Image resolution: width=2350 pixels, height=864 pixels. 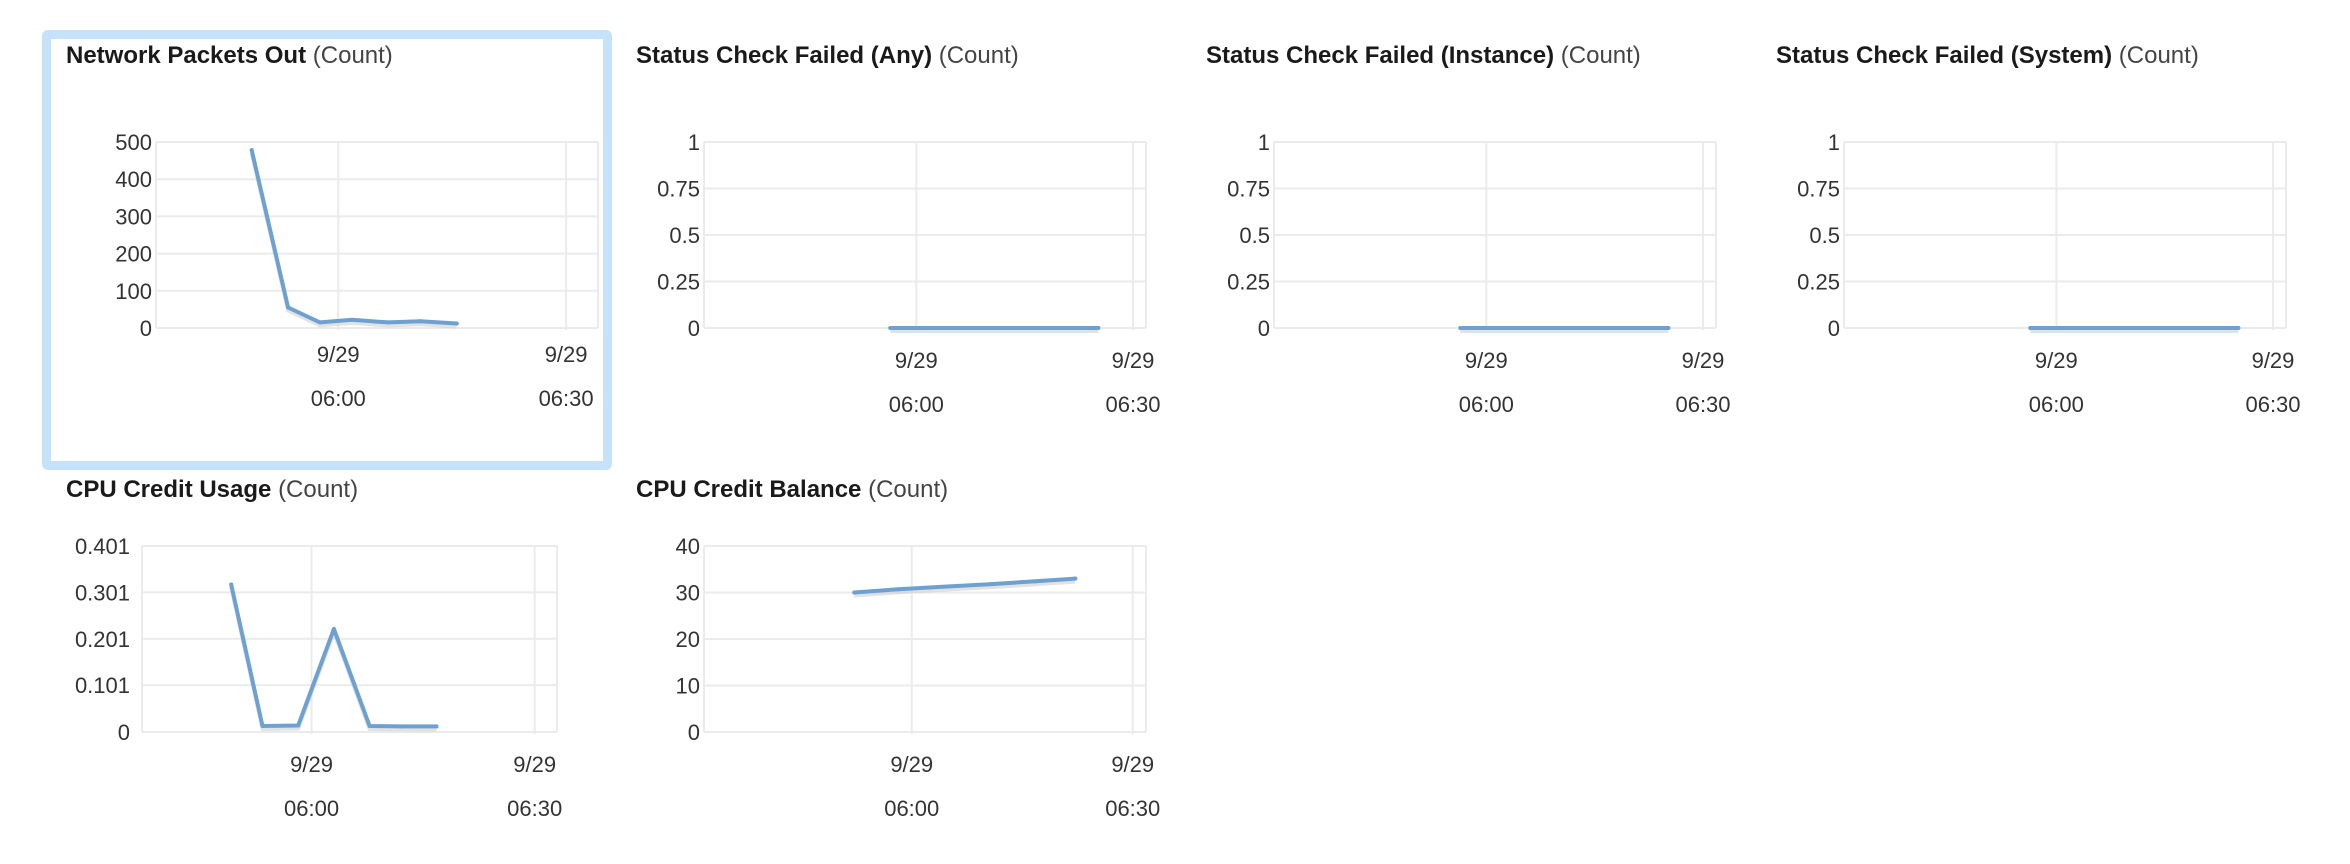 I want to click on metric-name: Status Check Failed (Instance), so click(x=1380, y=55).